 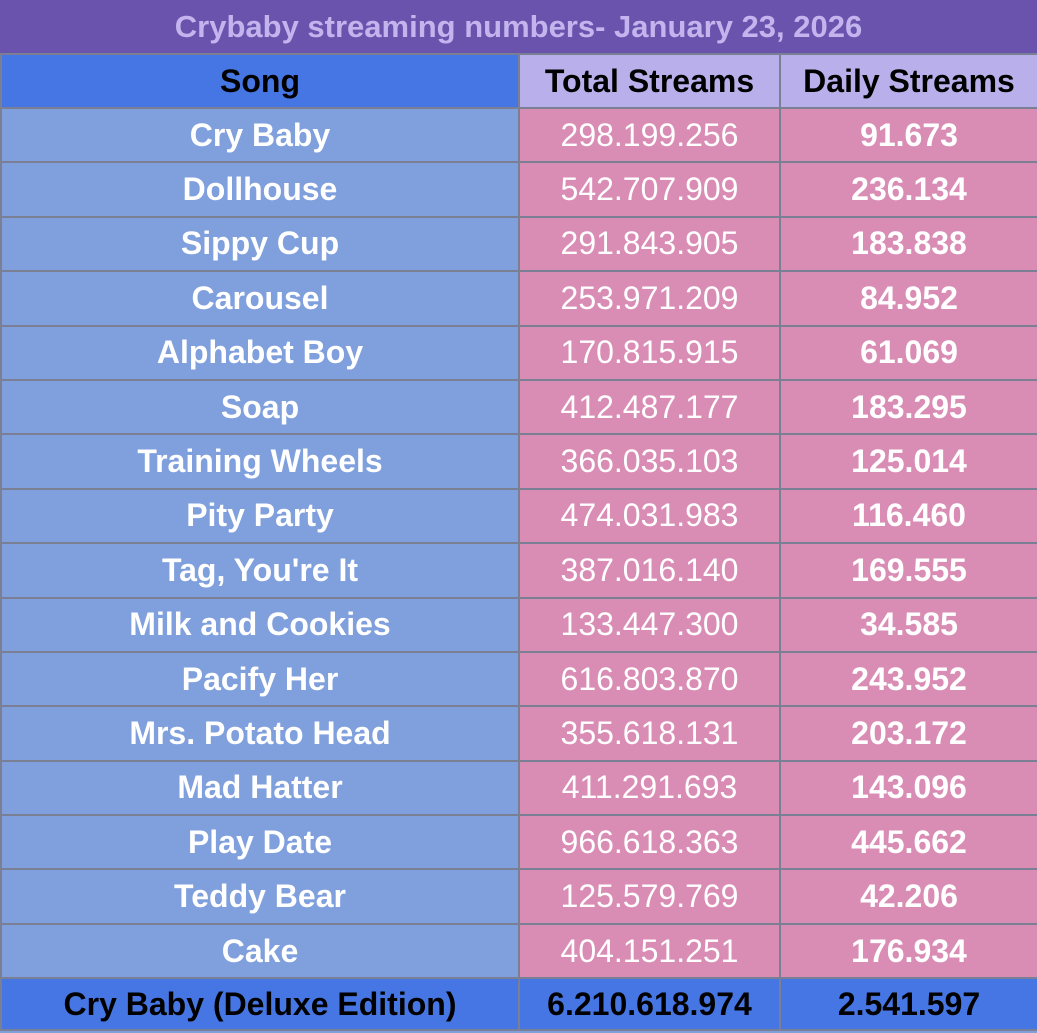 What do you see at coordinates (649, 1004) in the screenshot?
I see `total-row-total-streams: 6.210.618.974` at bounding box center [649, 1004].